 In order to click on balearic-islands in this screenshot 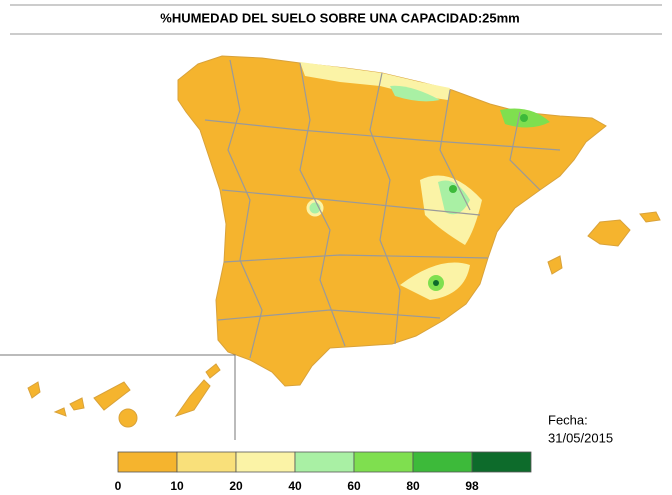, I will do `click(604, 243)`.